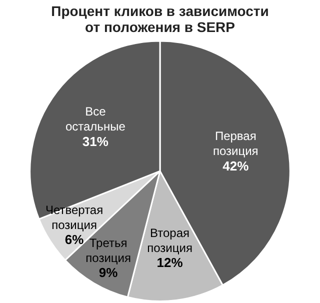 The height and width of the screenshot is (303, 320). What do you see at coordinates (236, 166) in the screenshot?
I see `data-label: 42%` at bounding box center [236, 166].